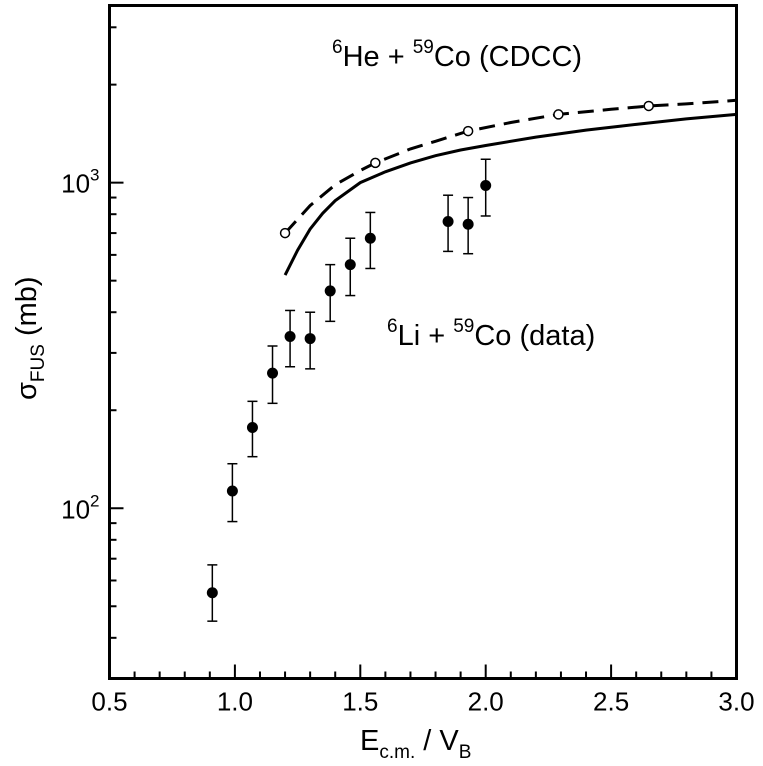 The height and width of the screenshot is (766, 763). I want to click on y-axis-label: σFUS (mb), so click(30, 338).